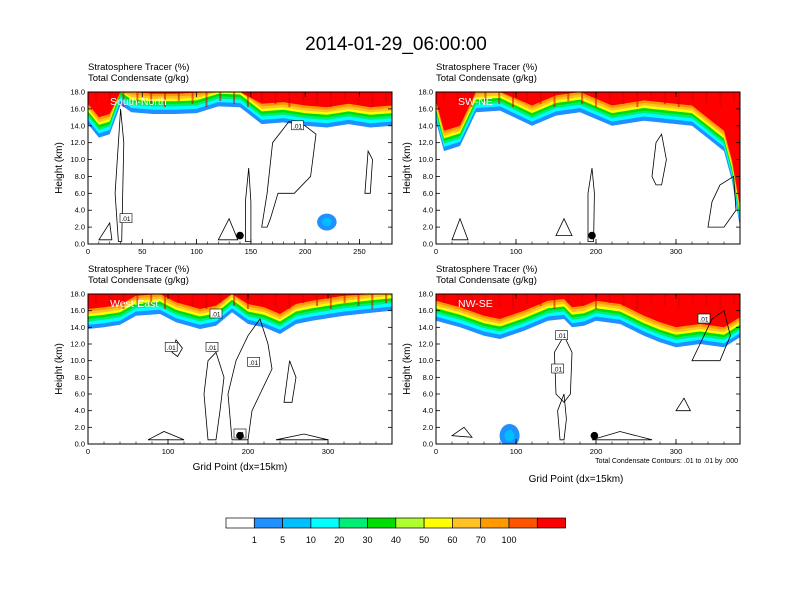 The image size is (792, 612). Describe the element at coordinates (486, 280) in the screenshot. I see `panel-subtitle: Total Condensate (g/kg)` at that location.